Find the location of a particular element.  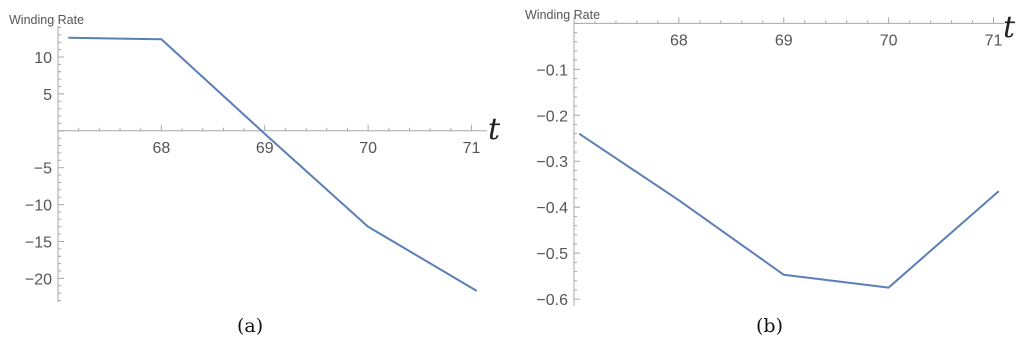

panel-caption-b: (b) is located at coordinates (769, 326).